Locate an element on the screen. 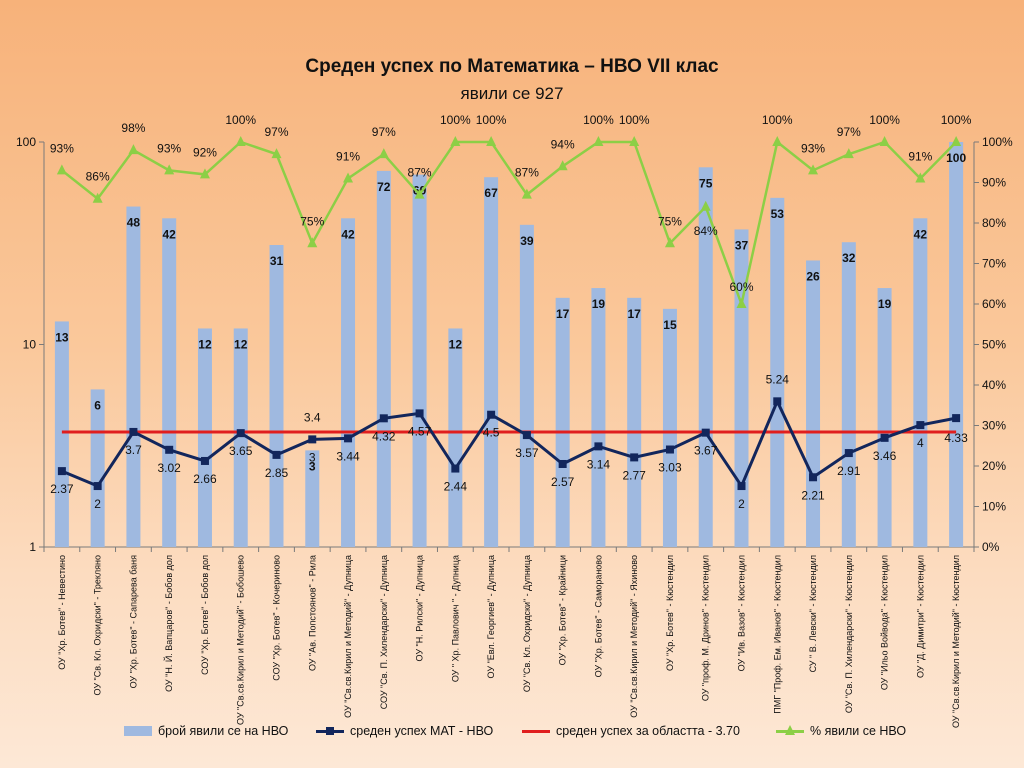  attendance-pct-label: 94% is located at coordinates (563, 144).